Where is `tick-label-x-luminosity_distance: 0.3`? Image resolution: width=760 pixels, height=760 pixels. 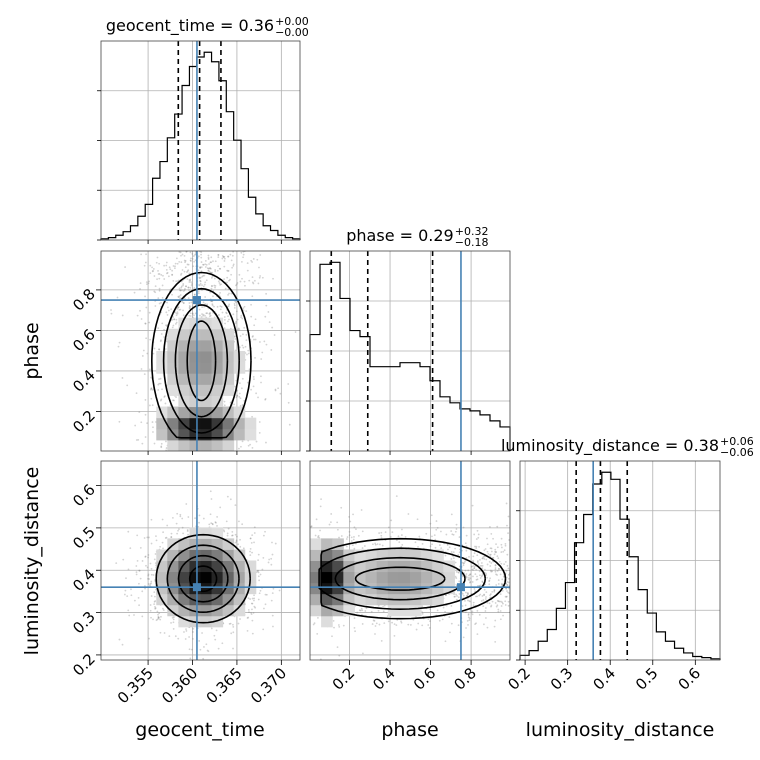
tick-label-x-luminosity_distance: 0.3 is located at coordinates (562, 679).